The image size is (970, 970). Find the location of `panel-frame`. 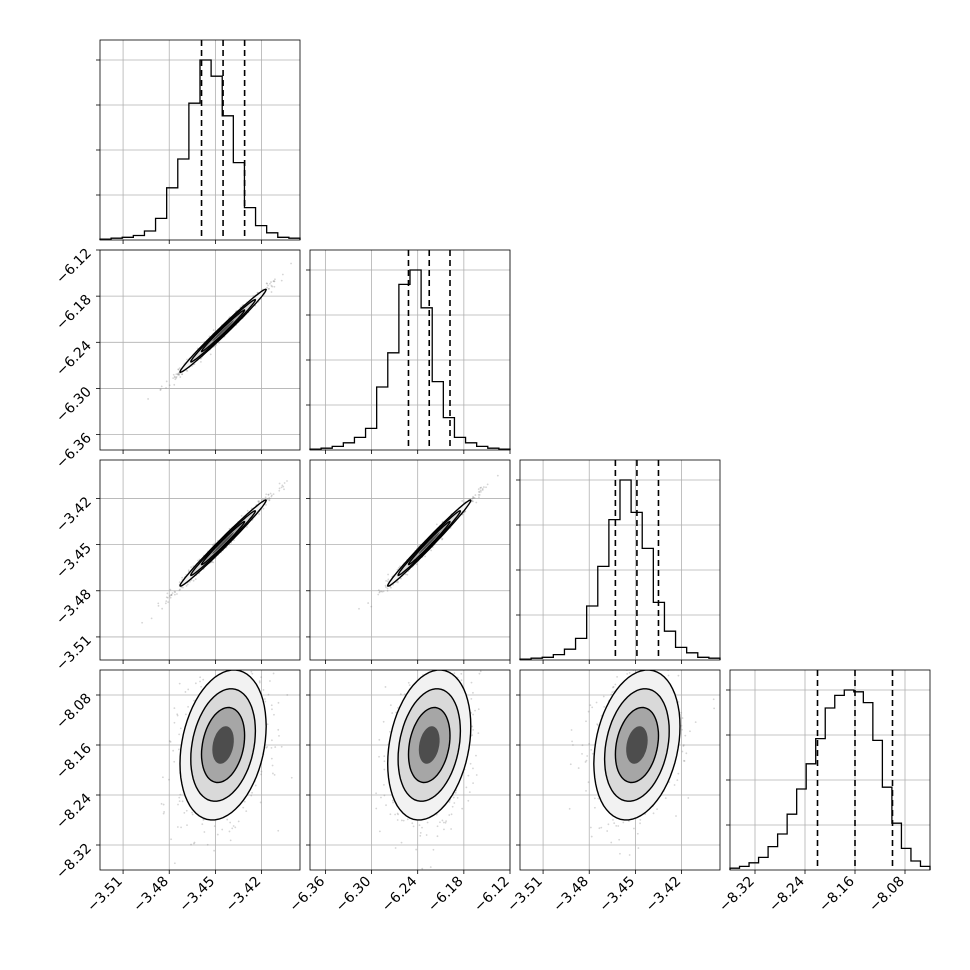

panel-frame is located at coordinates (830, 770).